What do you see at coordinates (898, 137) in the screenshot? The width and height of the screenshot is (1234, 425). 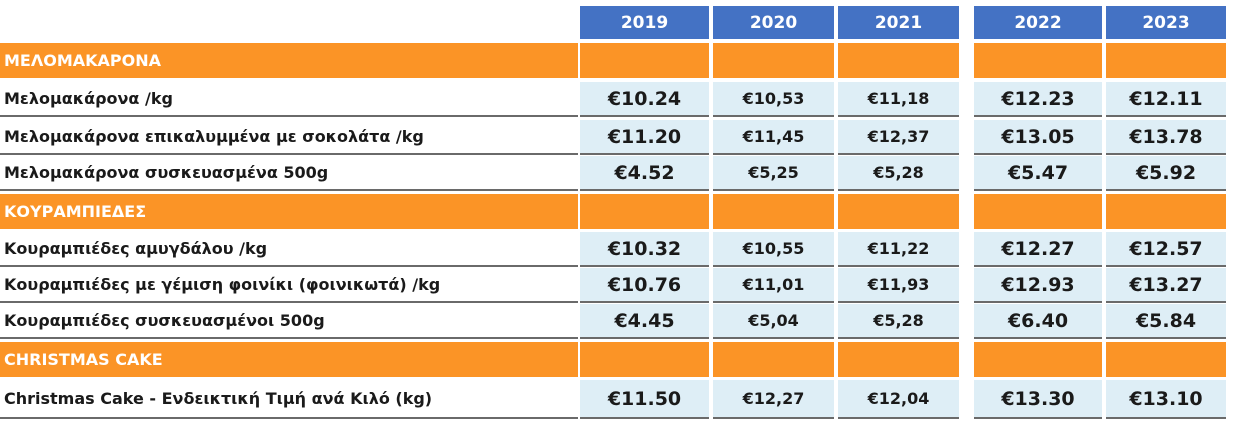 I see `price-cell: €12,37` at bounding box center [898, 137].